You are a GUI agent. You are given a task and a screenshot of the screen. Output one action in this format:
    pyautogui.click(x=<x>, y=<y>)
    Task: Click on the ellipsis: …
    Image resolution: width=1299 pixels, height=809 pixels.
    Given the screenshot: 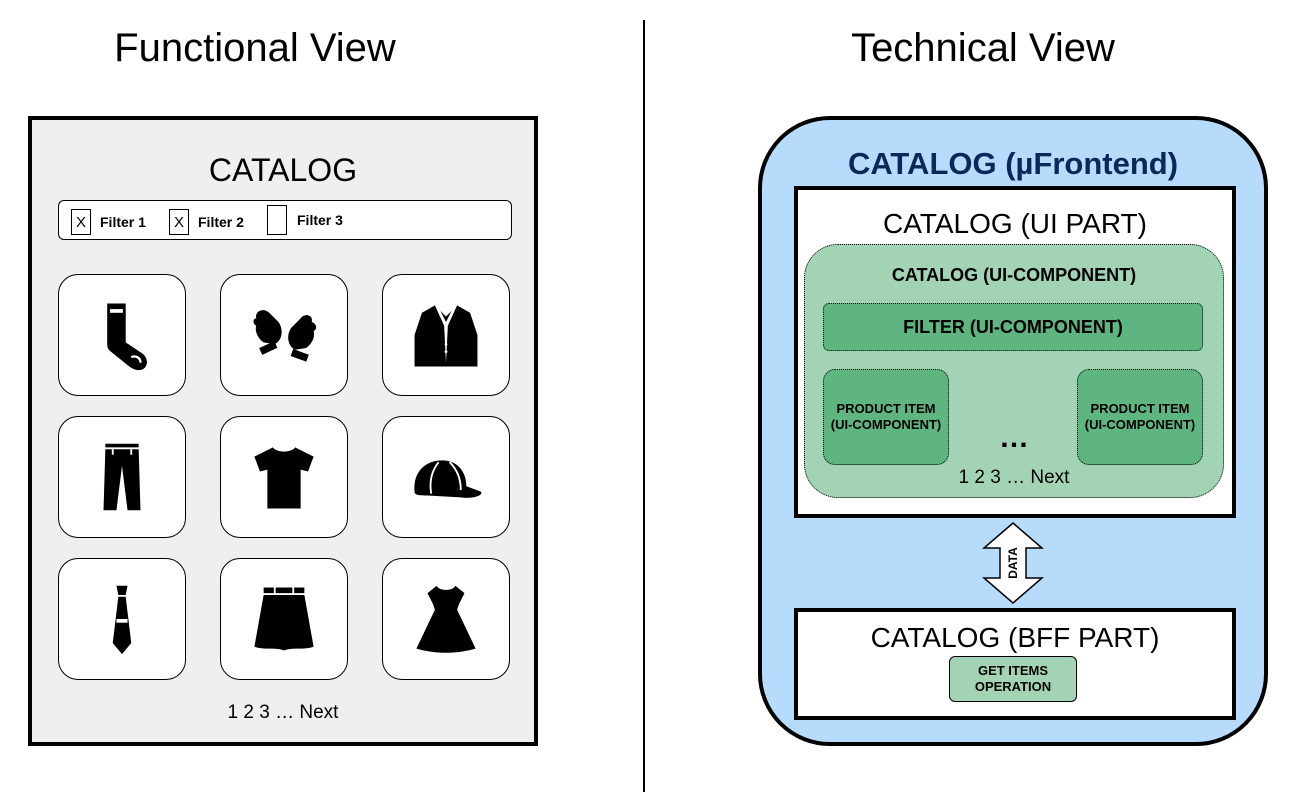 What is the action you would take?
    pyautogui.click(x=1015, y=437)
    